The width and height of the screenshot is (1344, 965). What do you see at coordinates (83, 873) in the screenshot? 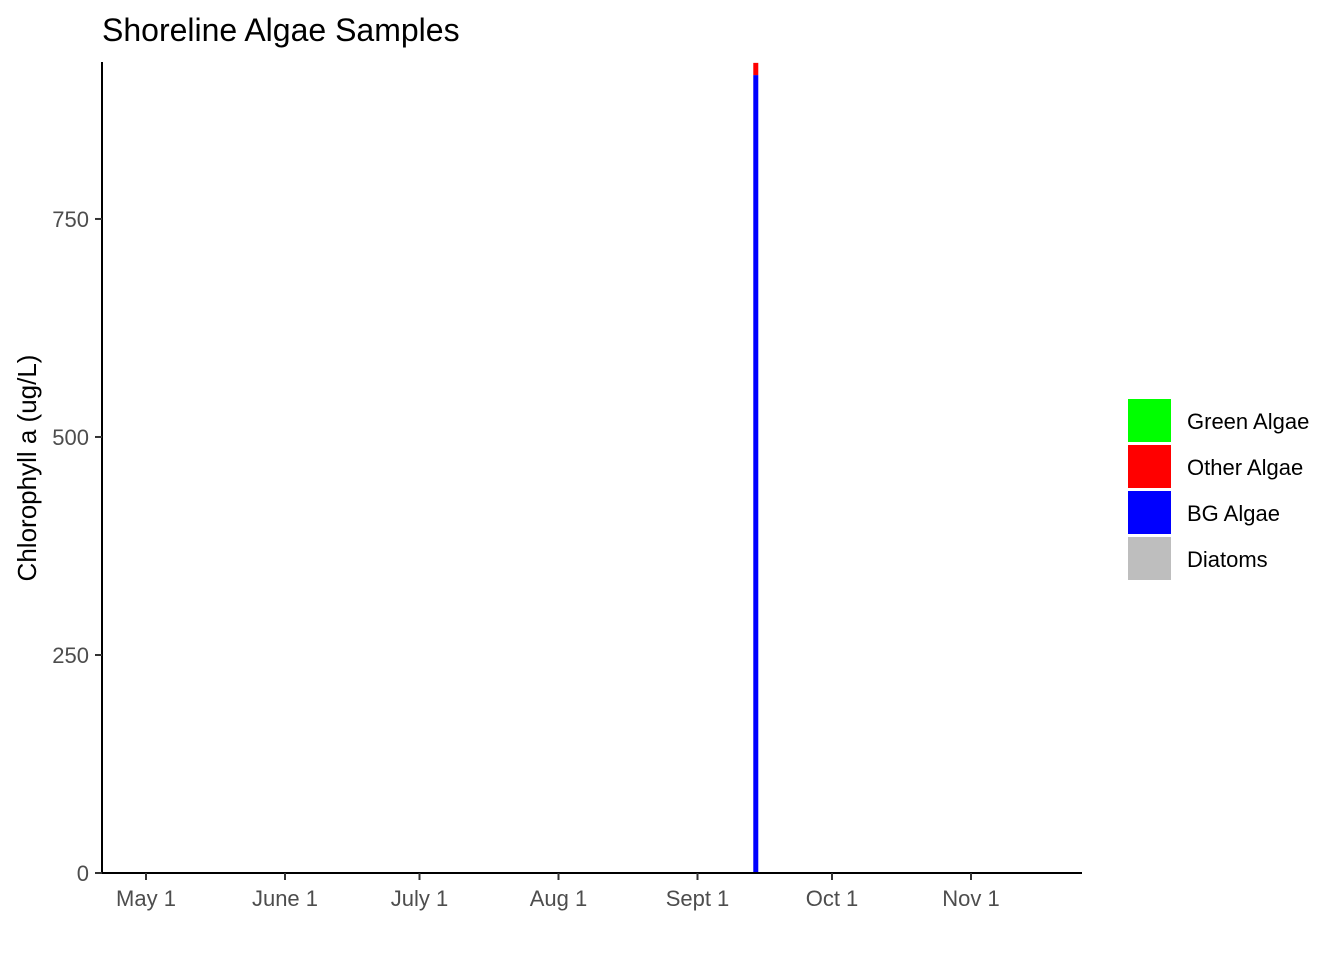
I see `y-tick-label: 0` at bounding box center [83, 873].